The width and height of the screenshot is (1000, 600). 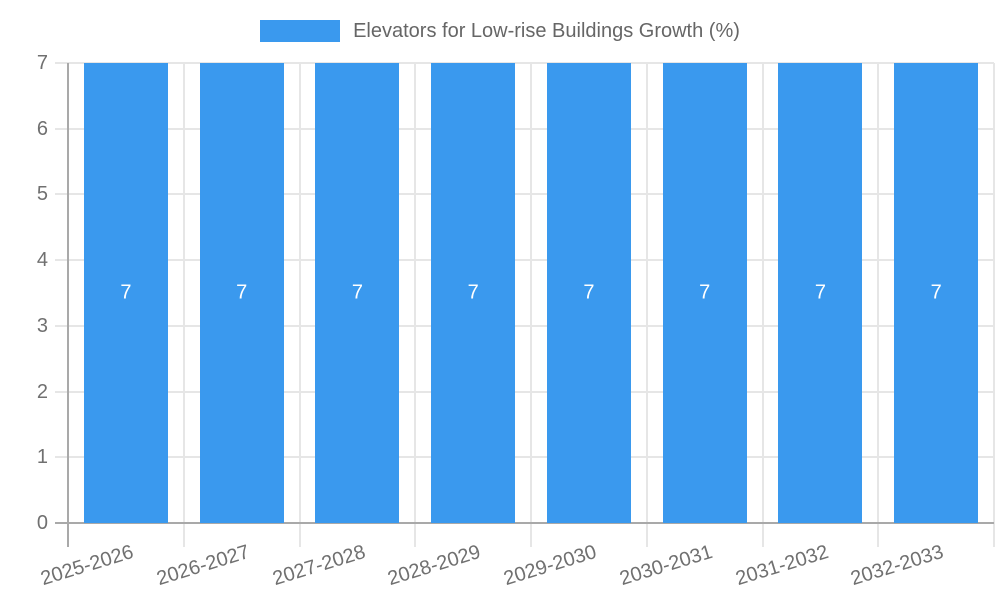 What do you see at coordinates (42, 391) in the screenshot?
I see `y-tick-label: 2` at bounding box center [42, 391].